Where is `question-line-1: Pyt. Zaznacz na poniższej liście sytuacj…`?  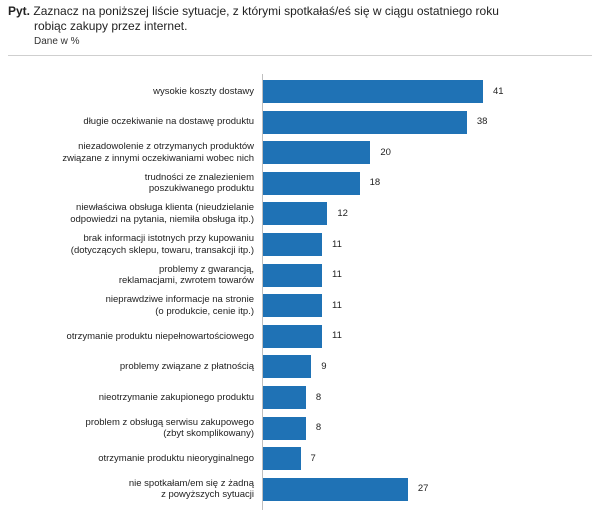
question-line-1: Pyt. Zaznacz na poniższej liście sytuacj… is located at coordinates (300, 11).